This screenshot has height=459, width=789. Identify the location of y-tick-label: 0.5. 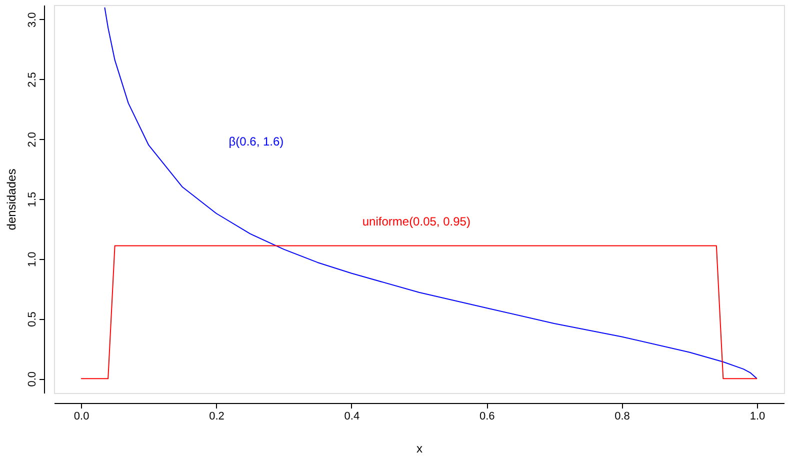
(32, 319).